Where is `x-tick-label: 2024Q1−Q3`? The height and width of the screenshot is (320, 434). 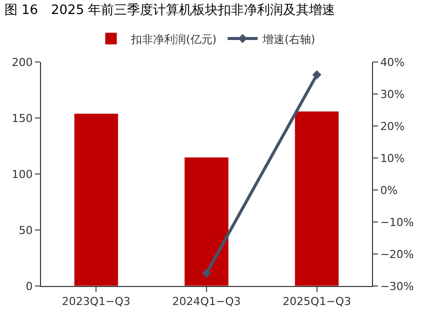
x-tick-label: 2024Q1−Q3 is located at coordinates (206, 301).